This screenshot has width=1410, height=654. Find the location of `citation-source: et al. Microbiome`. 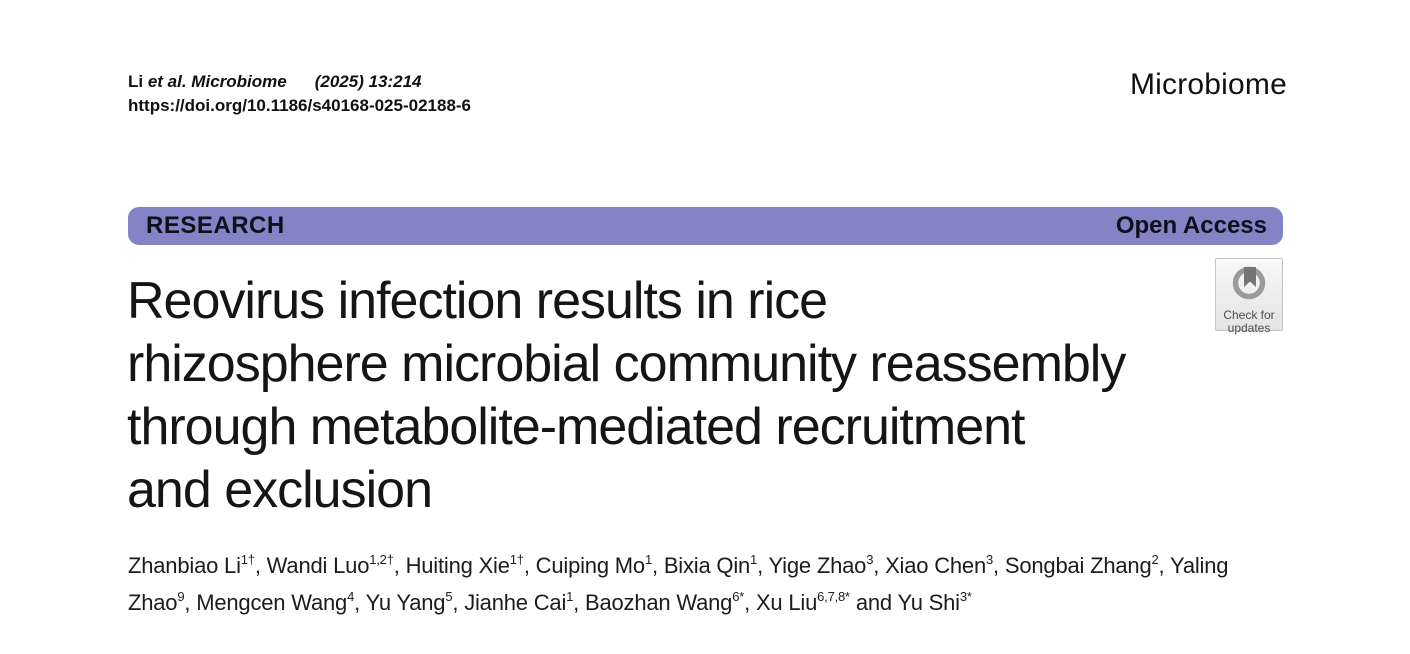

citation-source: et al. Microbiome is located at coordinates (217, 81).